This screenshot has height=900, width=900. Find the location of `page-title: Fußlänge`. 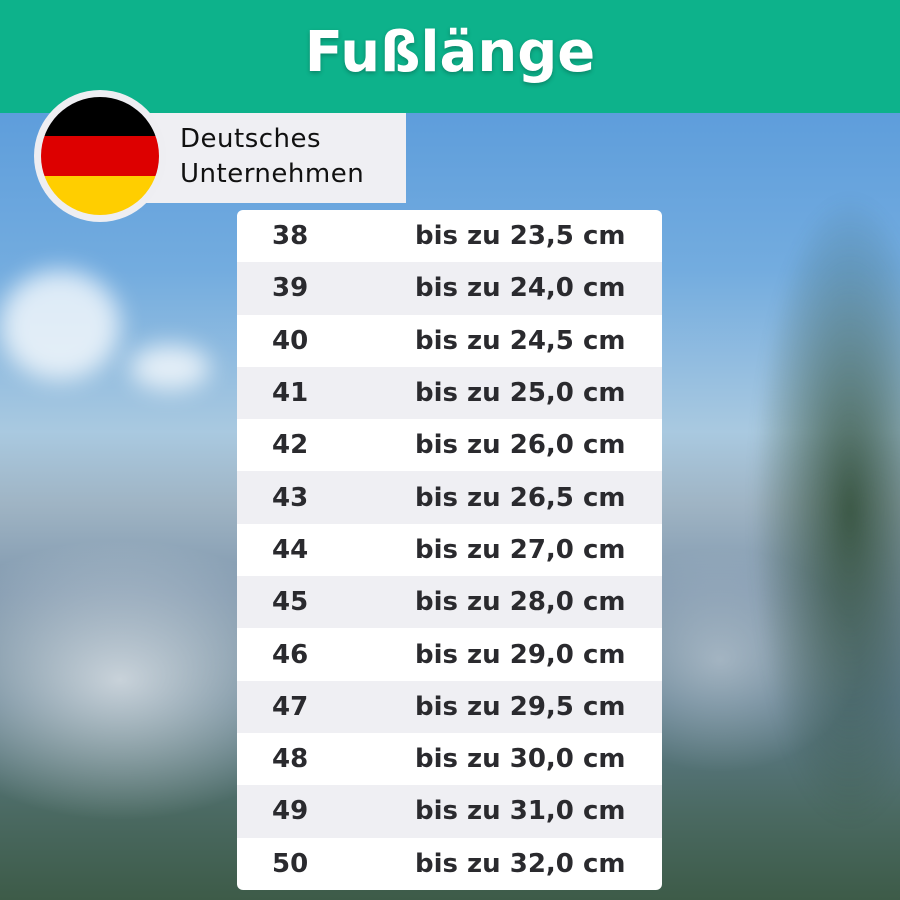

page-title: Fußlänge is located at coordinates (450, 52).